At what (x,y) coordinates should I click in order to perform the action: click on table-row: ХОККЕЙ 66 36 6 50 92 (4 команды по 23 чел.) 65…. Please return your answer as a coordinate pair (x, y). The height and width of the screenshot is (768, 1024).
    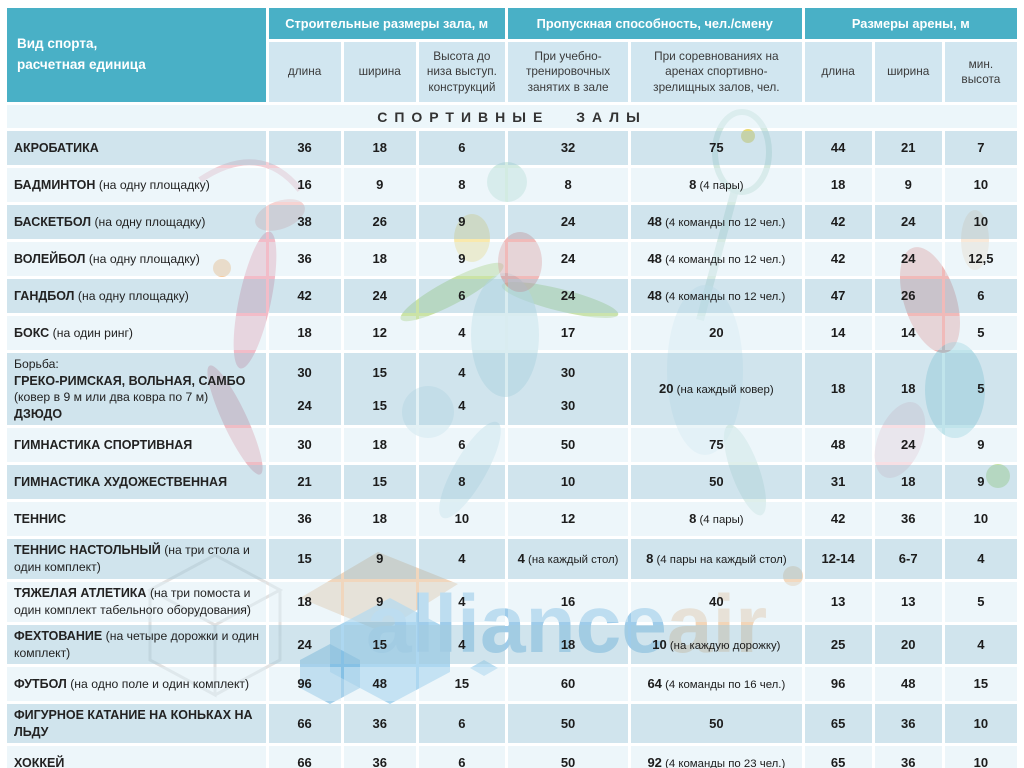
    Looking at the image, I should click on (512, 756).